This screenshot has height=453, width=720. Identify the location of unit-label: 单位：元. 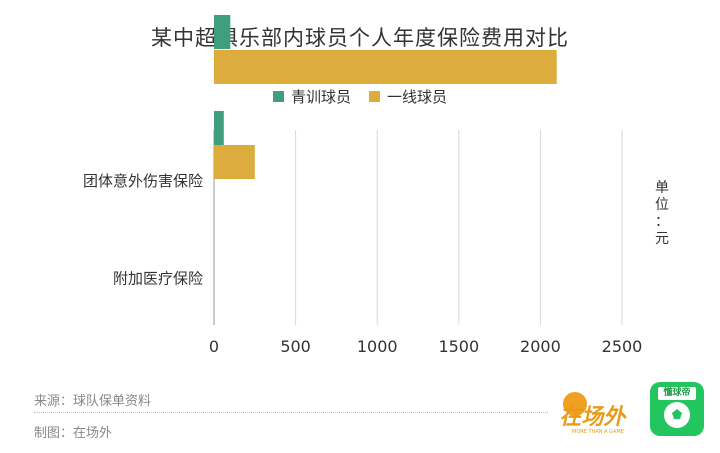
(662, 214).